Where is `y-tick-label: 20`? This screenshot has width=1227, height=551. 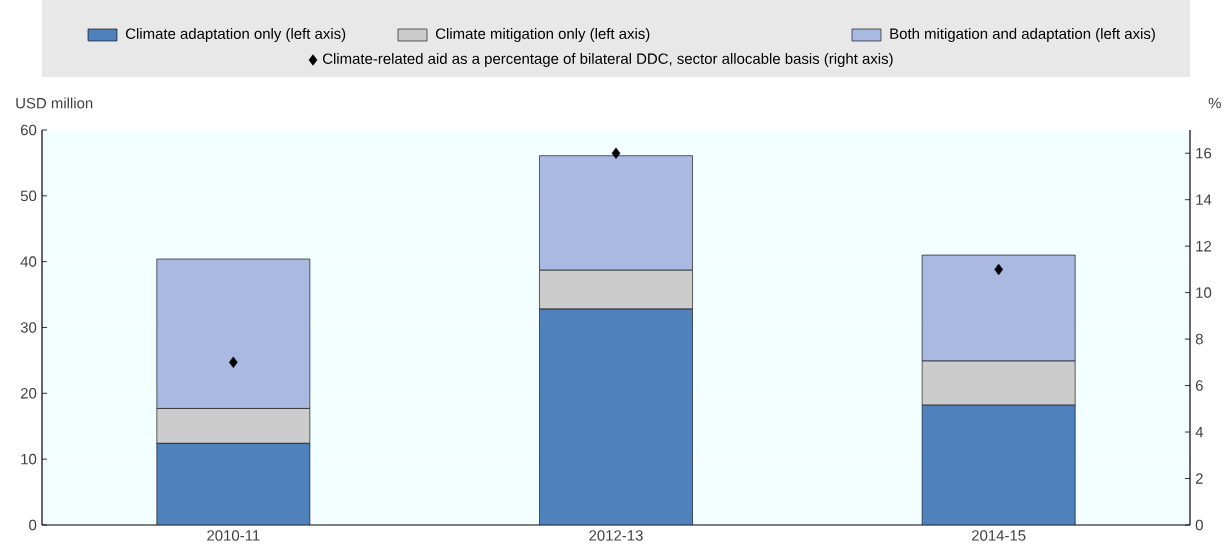
y-tick-label: 20 is located at coordinates (28, 393).